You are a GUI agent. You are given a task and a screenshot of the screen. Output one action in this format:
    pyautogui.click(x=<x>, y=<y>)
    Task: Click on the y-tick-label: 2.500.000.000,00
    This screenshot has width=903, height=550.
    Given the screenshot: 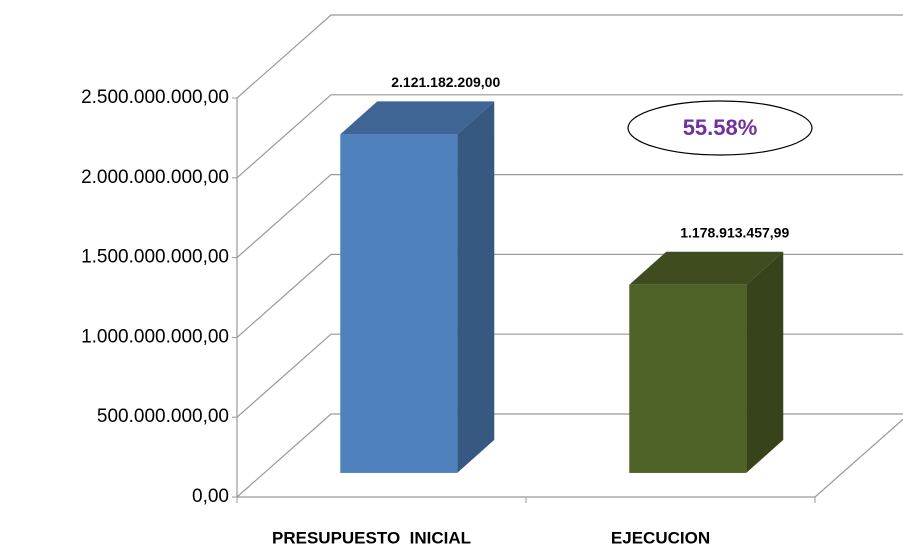 What is the action you would take?
    pyautogui.click(x=155, y=97)
    